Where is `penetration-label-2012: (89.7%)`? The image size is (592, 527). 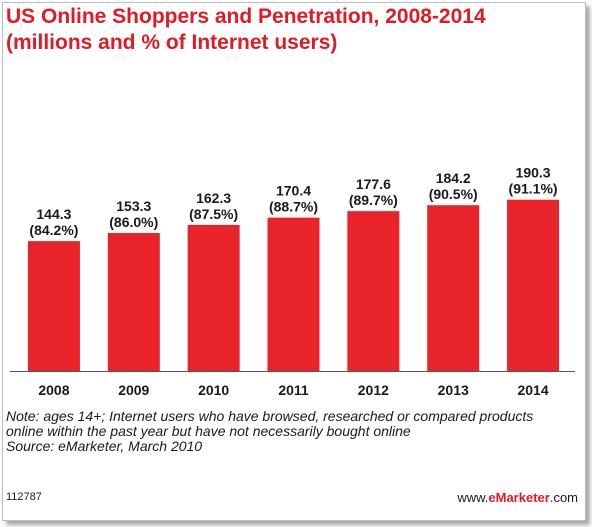 penetration-label-2012: (89.7%) is located at coordinates (373, 200).